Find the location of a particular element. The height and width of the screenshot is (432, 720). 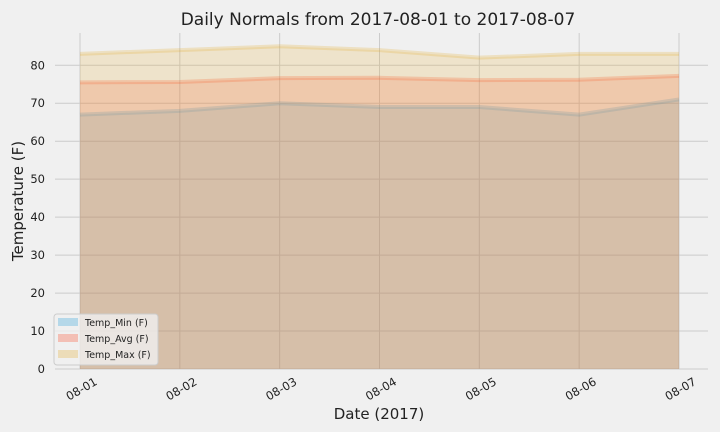

y-tick-label: 40 is located at coordinates (37, 217).